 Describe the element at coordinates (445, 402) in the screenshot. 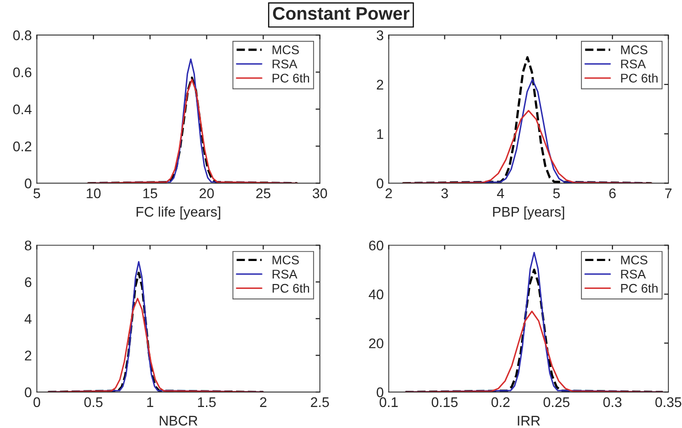

I see `x-tick-label: 0.15` at that location.